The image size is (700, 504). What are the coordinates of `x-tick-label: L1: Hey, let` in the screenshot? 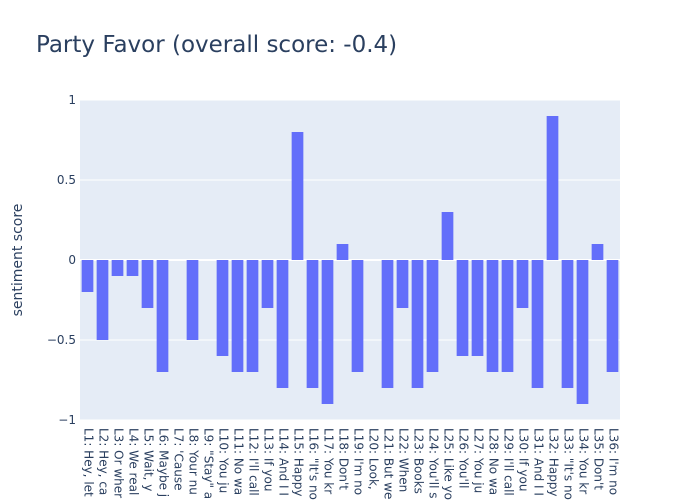 It's located at (89, 462).